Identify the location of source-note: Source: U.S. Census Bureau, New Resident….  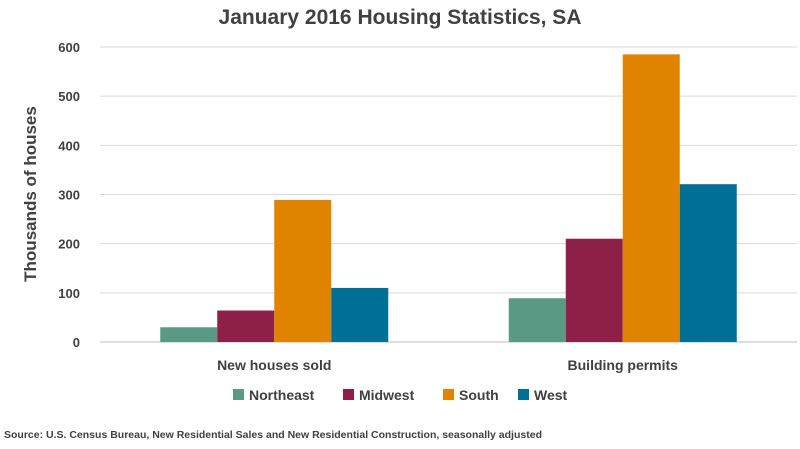
(273, 435).